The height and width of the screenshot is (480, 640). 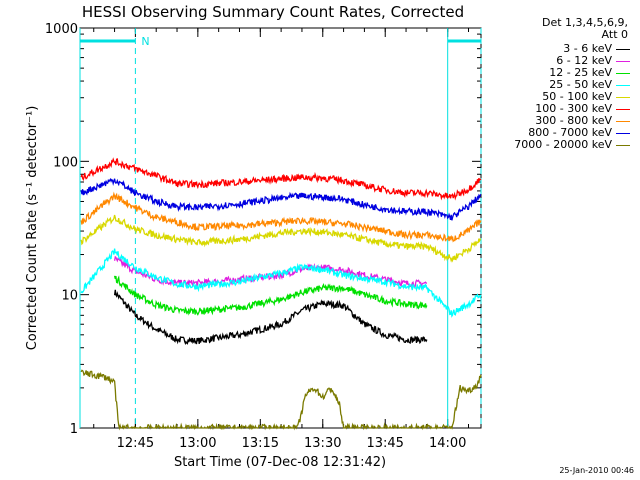 I want to click on y-tick-label: 10, so click(x=69, y=296).